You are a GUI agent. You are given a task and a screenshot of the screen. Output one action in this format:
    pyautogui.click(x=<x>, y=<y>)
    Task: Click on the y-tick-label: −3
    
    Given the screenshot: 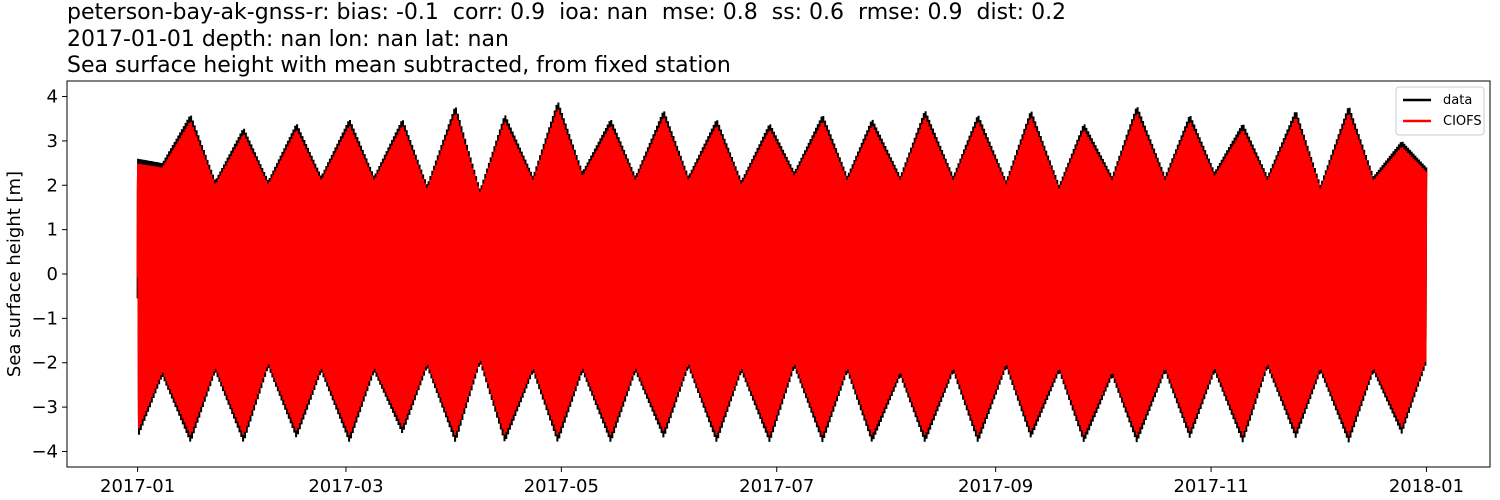 What is the action you would take?
    pyautogui.click(x=44, y=407)
    